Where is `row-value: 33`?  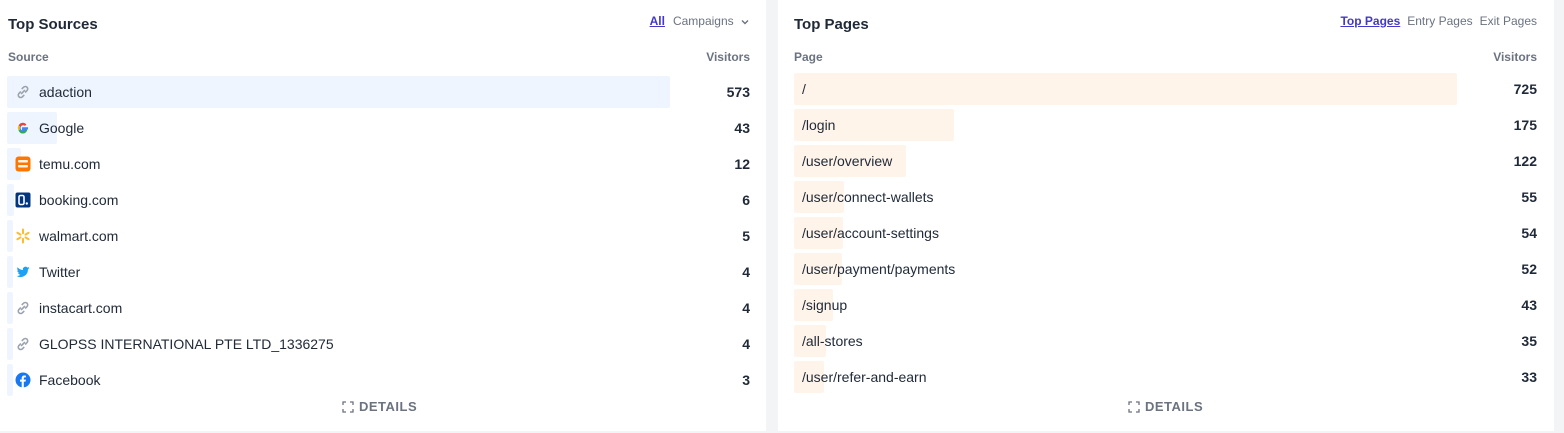 row-value: 33 is located at coordinates (1529, 377).